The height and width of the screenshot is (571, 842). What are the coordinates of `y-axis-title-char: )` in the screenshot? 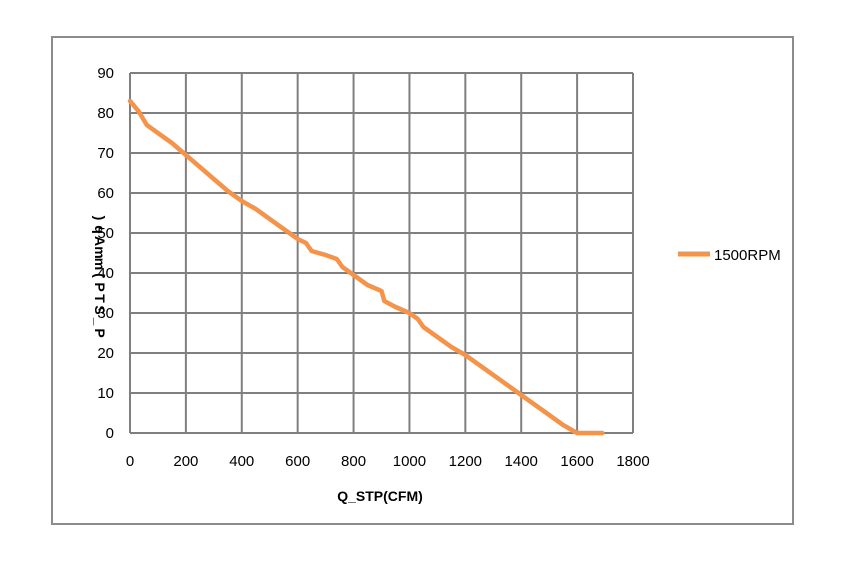 It's located at (100, 218).